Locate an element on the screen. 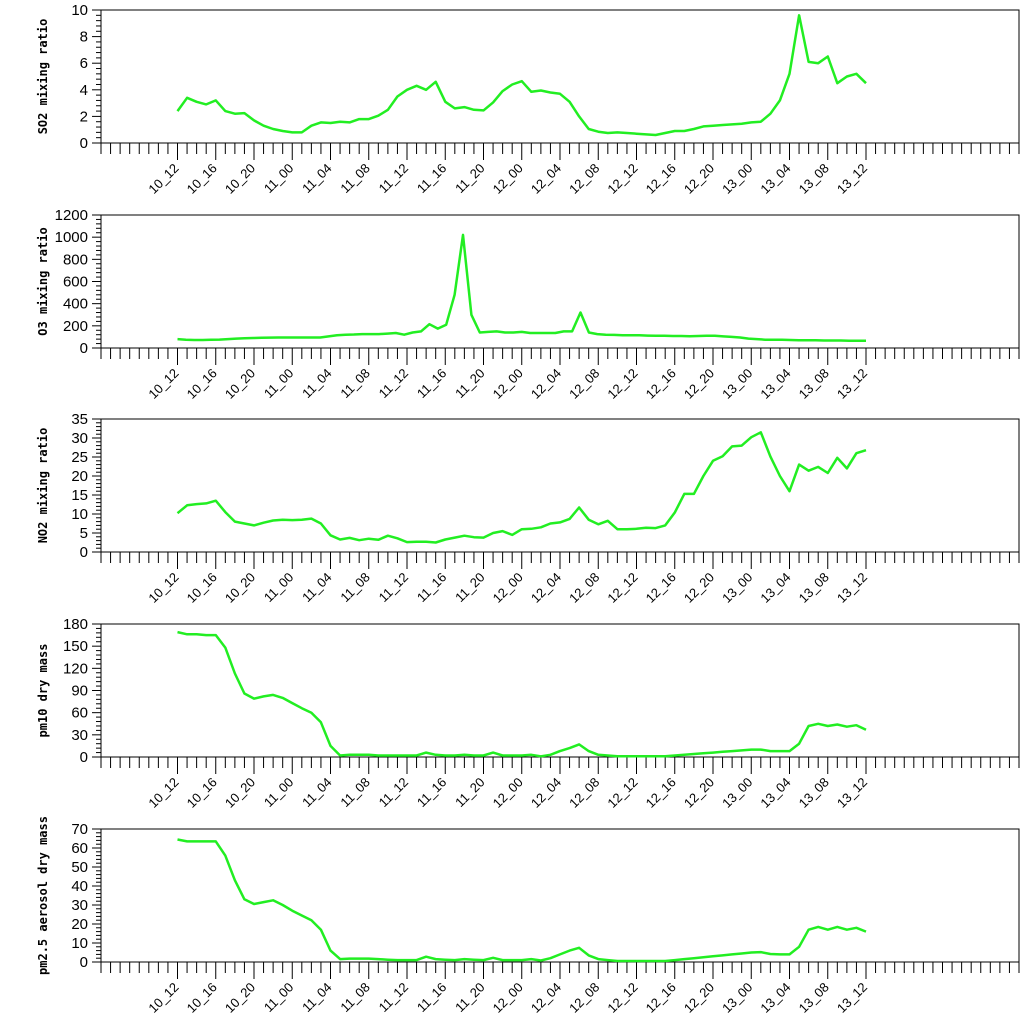 The height and width of the screenshot is (1024, 1024). y-tick-label: 35 is located at coordinates (79, 419).